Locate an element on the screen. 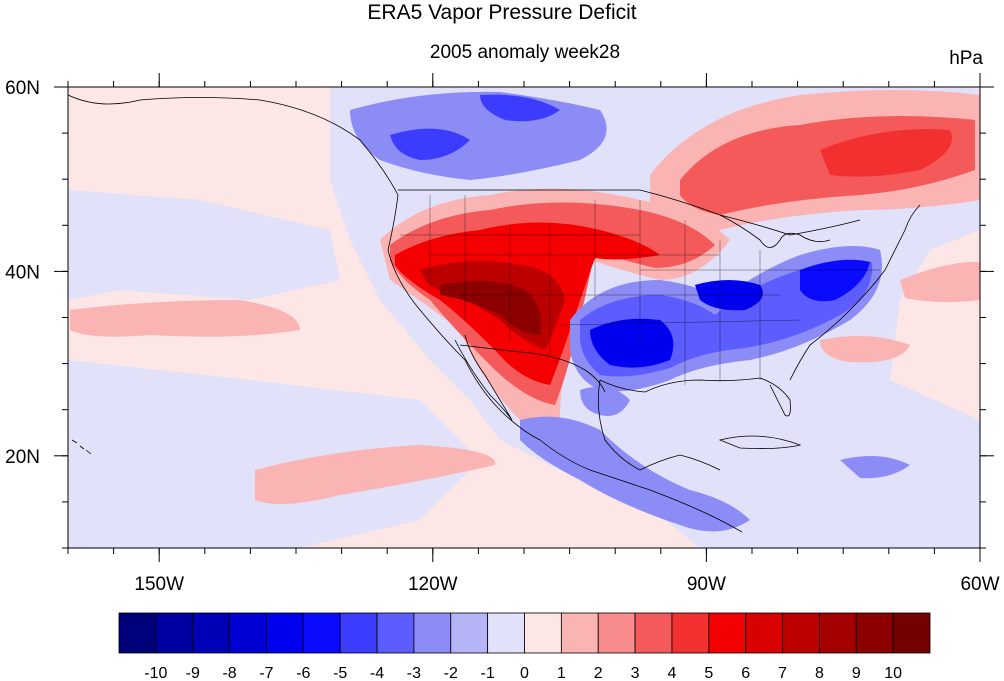  figure-subtitle: 2005 anomaly week28 is located at coordinates (525, 52).